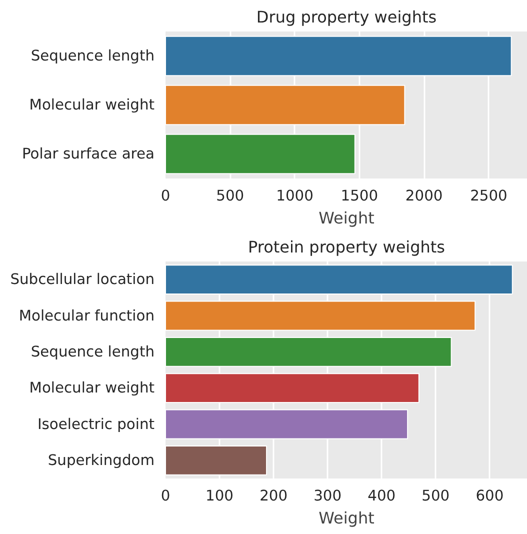  Describe the element at coordinates (101, 460) in the screenshot. I see `y-tick-label: Superkingdom` at that location.